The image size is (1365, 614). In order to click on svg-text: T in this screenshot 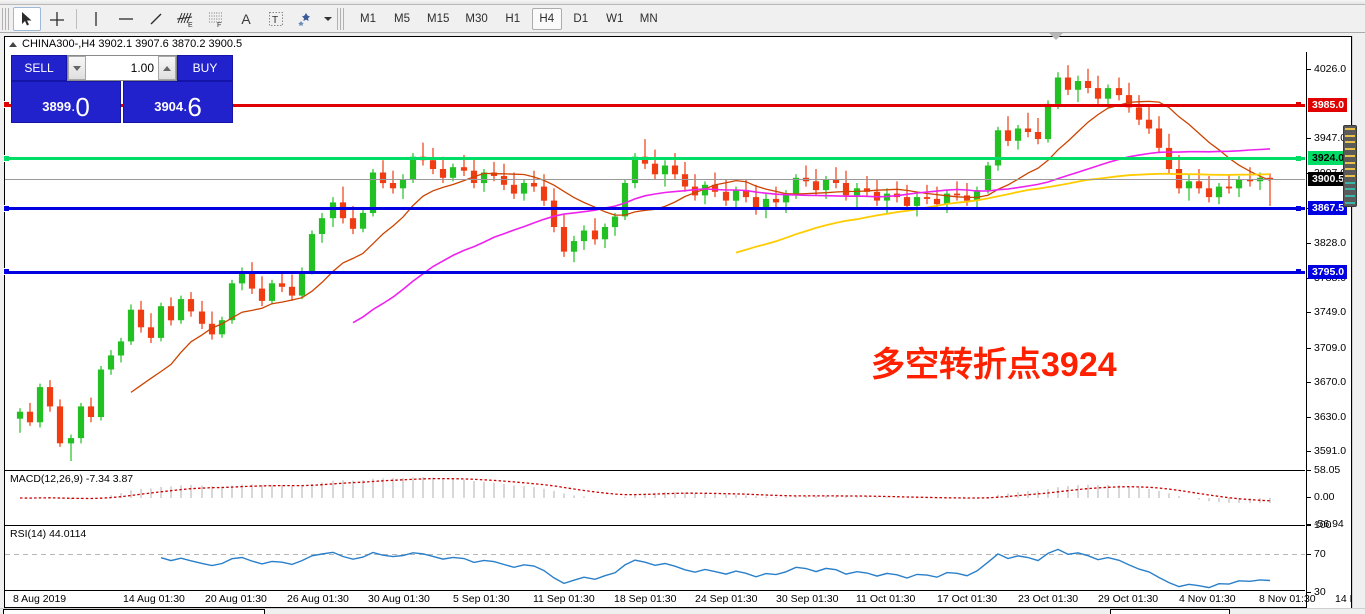, I will do `click(275, 20)`.